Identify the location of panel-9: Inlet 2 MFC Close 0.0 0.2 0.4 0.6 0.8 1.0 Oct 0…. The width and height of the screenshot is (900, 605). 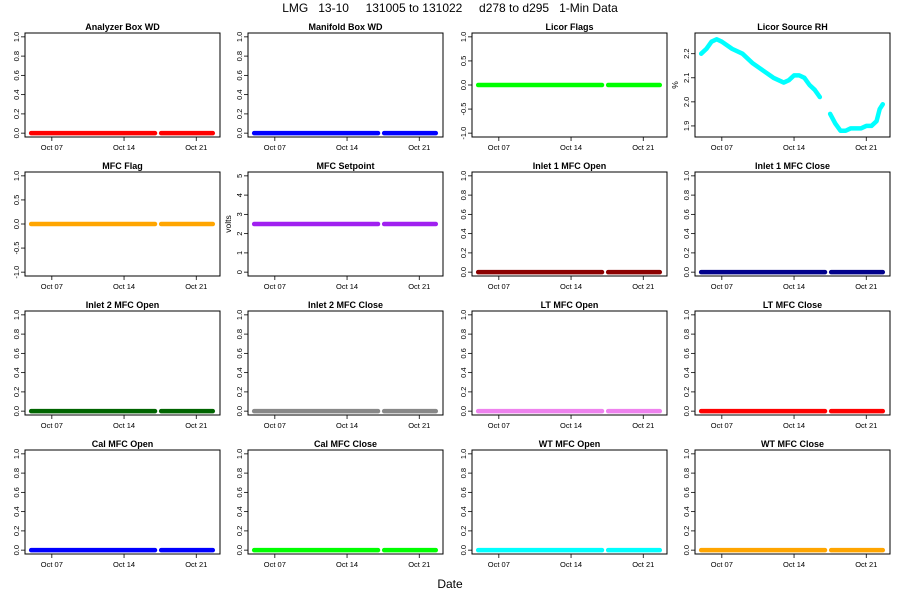
(339, 365).